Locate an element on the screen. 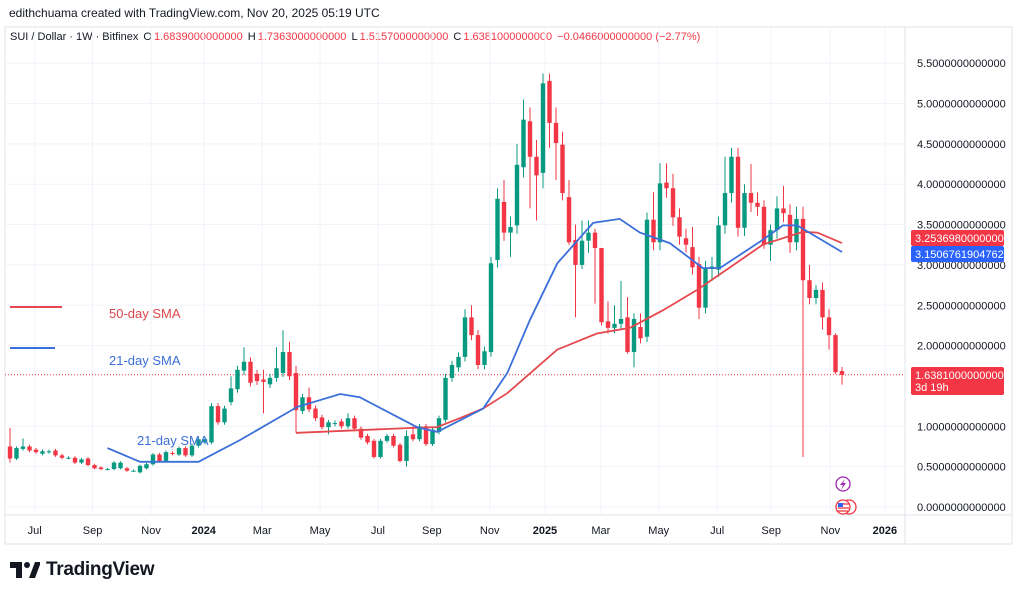 The height and width of the screenshot is (596, 1024). y-tick-label: 0.5000000000000 is located at coordinates (961, 468).